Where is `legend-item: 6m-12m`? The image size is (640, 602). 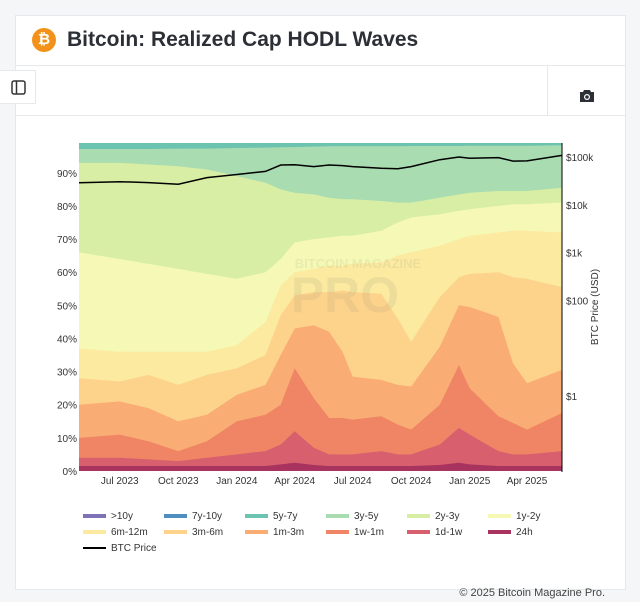 legend-item: 6m-12m is located at coordinates (115, 533).